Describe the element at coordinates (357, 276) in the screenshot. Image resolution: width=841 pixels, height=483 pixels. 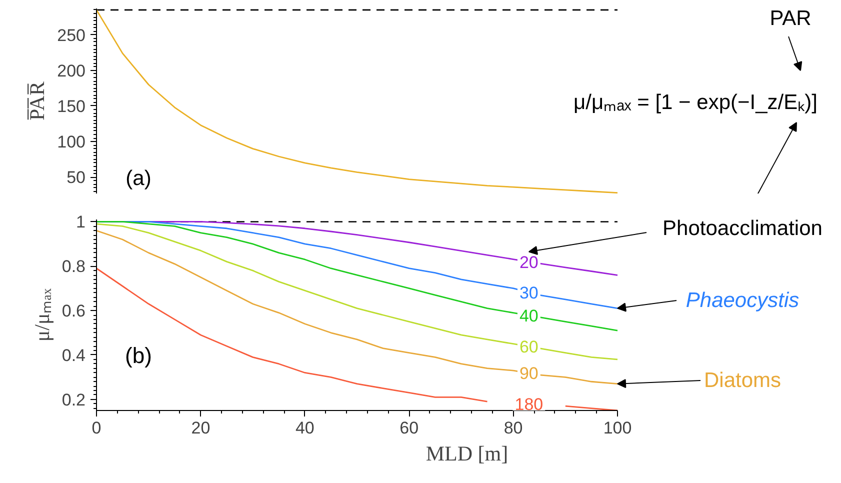
I see `line-series` at that location.